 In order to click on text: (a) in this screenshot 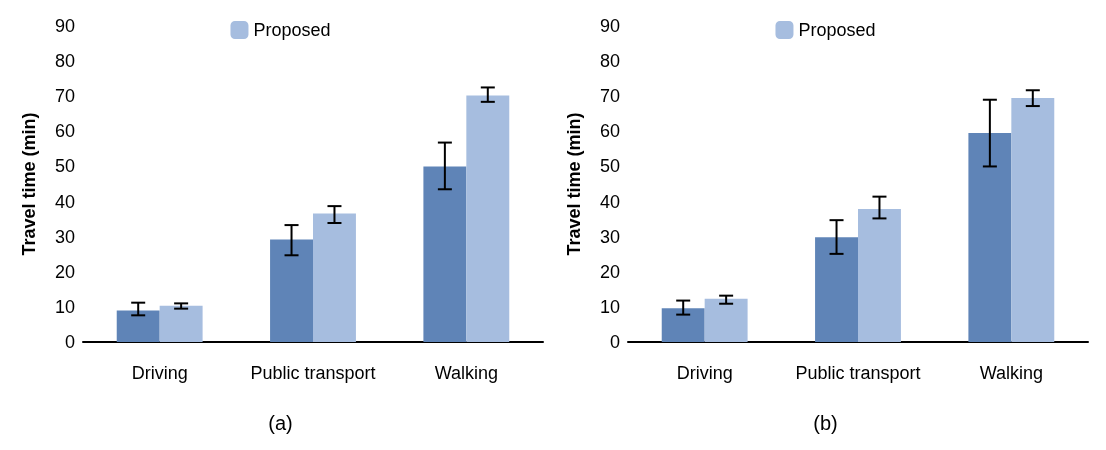, I will do `click(280, 423)`.